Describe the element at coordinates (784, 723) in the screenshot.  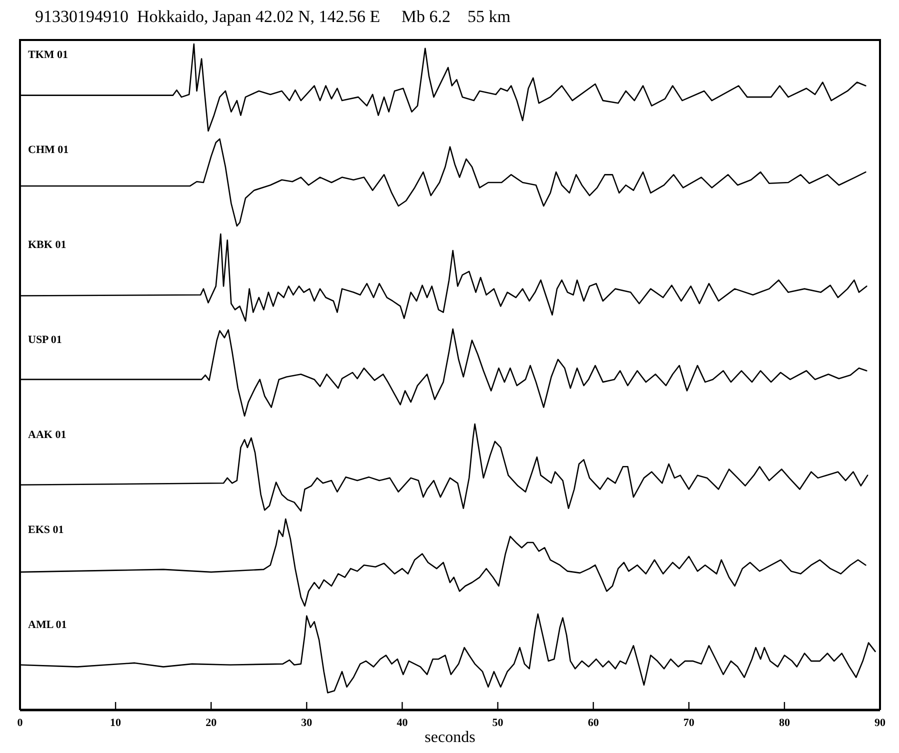
I see `x-tick-label: 80` at that location.